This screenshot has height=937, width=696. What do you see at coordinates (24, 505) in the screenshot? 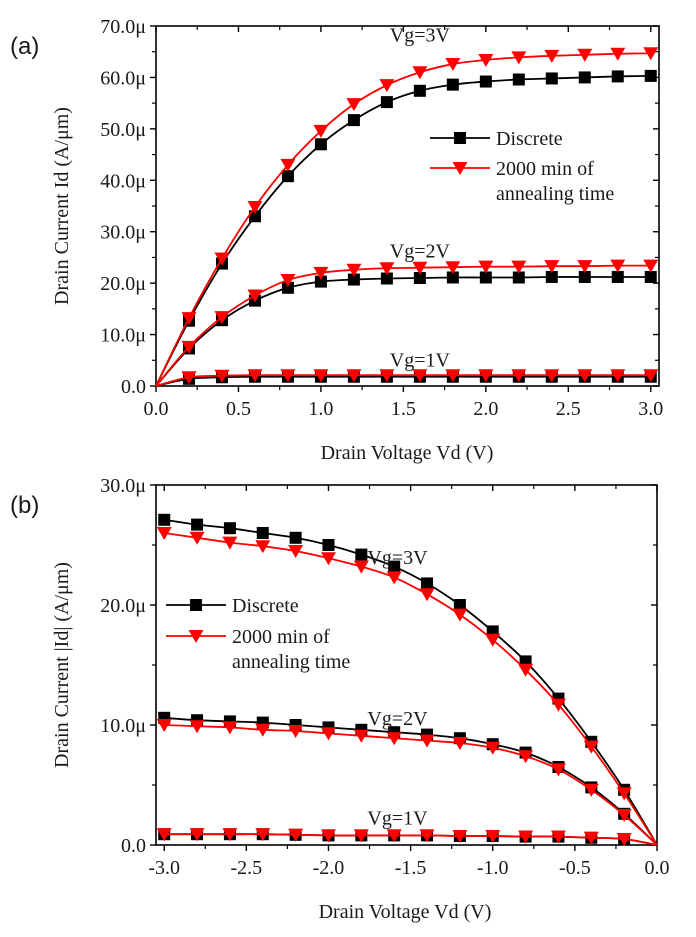
I see `panel-label: (b)` at bounding box center [24, 505].